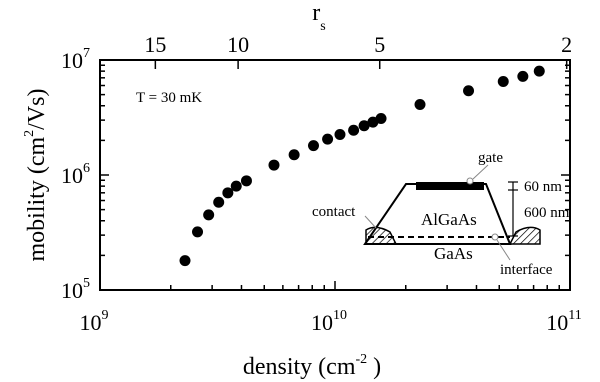 This screenshot has width=600, height=382. I want to click on gate-electrode, so click(450, 186).